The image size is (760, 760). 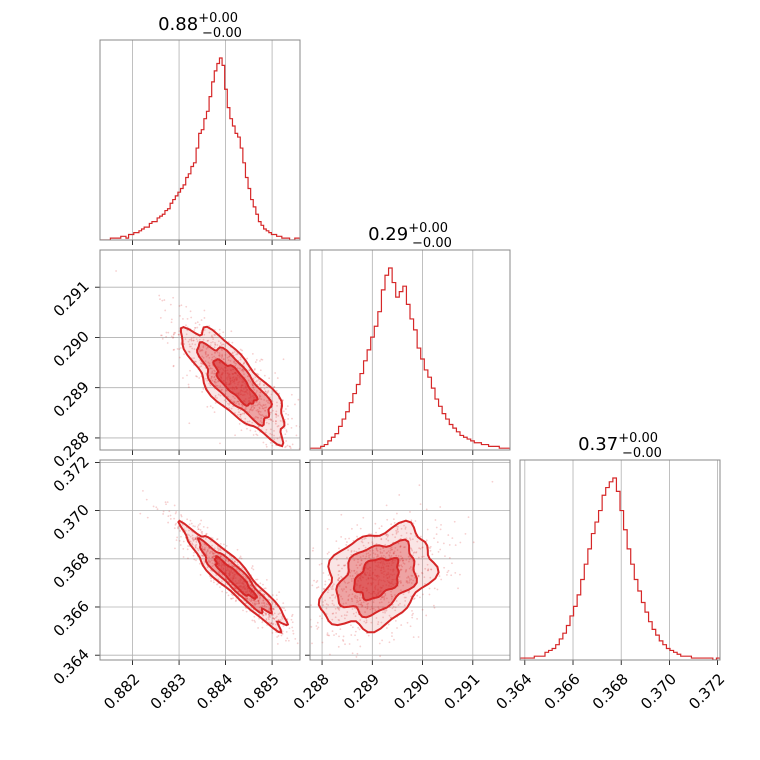 What do you see at coordinates (218, 18) in the screenshot?
I see `title-upper-p0: +0.00` at bounding box center [218, 18].